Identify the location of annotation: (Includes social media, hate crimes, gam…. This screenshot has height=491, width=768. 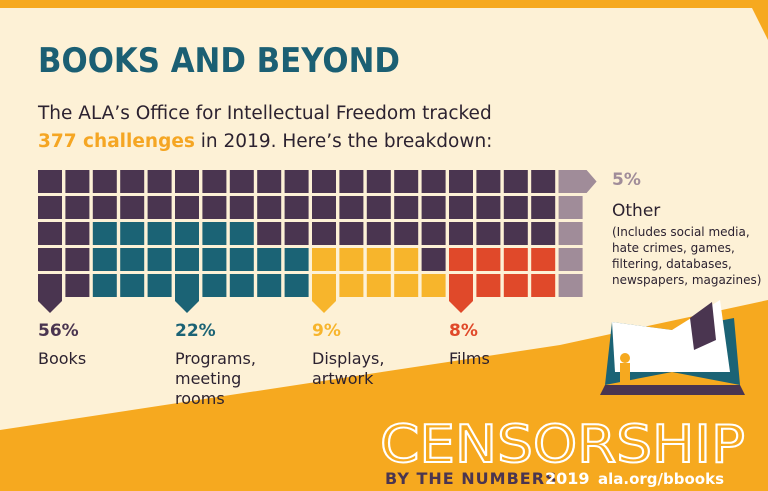
(687, 256).